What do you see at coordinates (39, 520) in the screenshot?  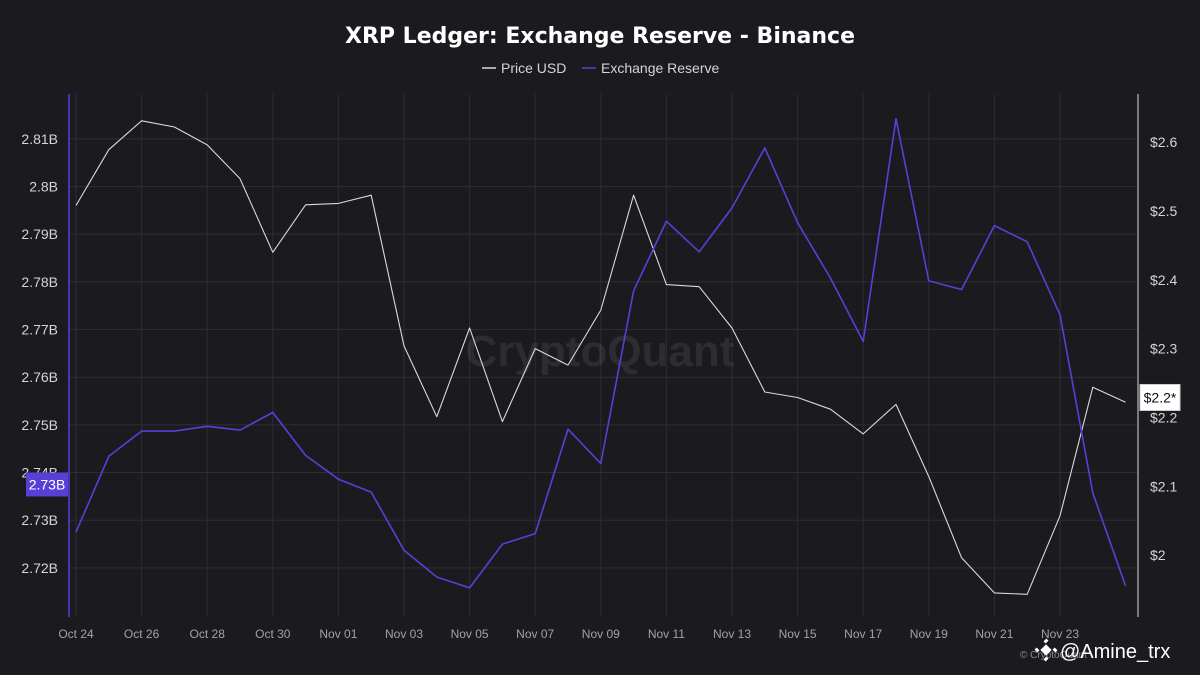 I see `left-tick-label: 2.73B` at bounding box center [39, 520].